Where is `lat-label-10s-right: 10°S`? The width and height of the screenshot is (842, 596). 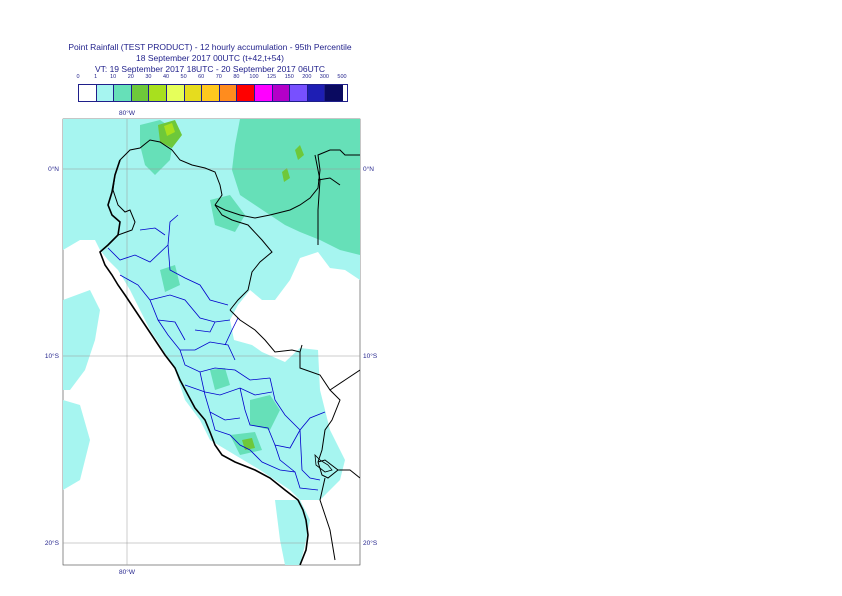 lat-label-10s-right: 10°S is located at coordinates (370, 356).